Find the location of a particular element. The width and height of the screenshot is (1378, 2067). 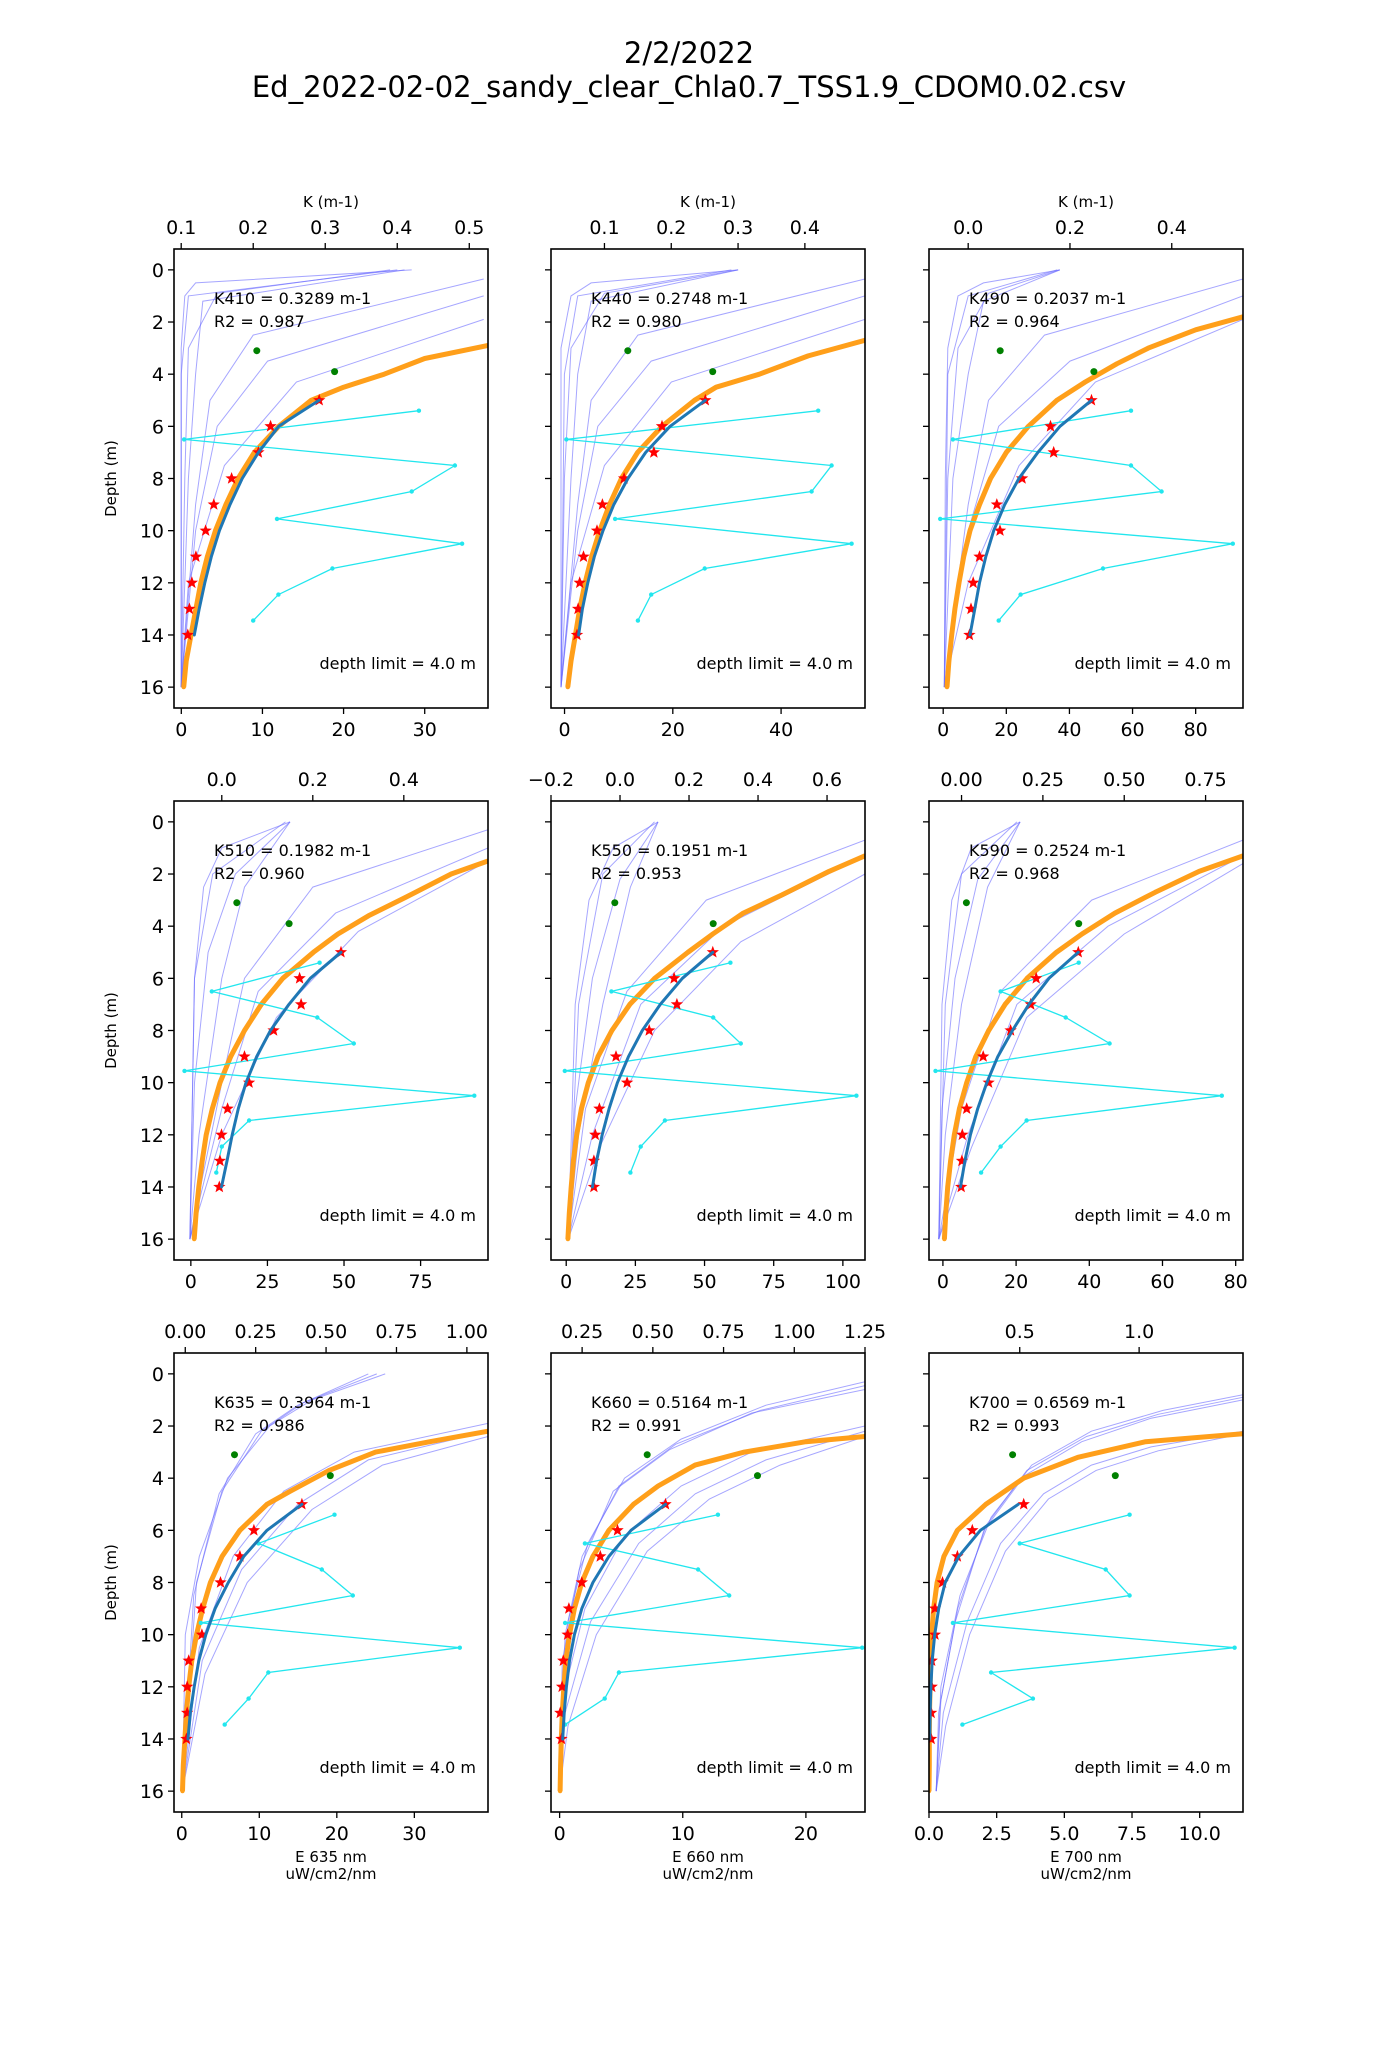

x-tick-label: 25 is located at coordinates (267, 1282).